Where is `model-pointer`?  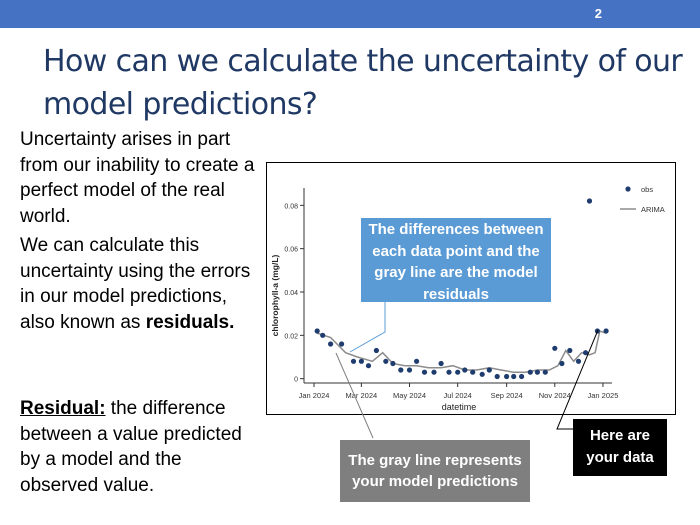 model-pointer is located at coordinates (354, 395).